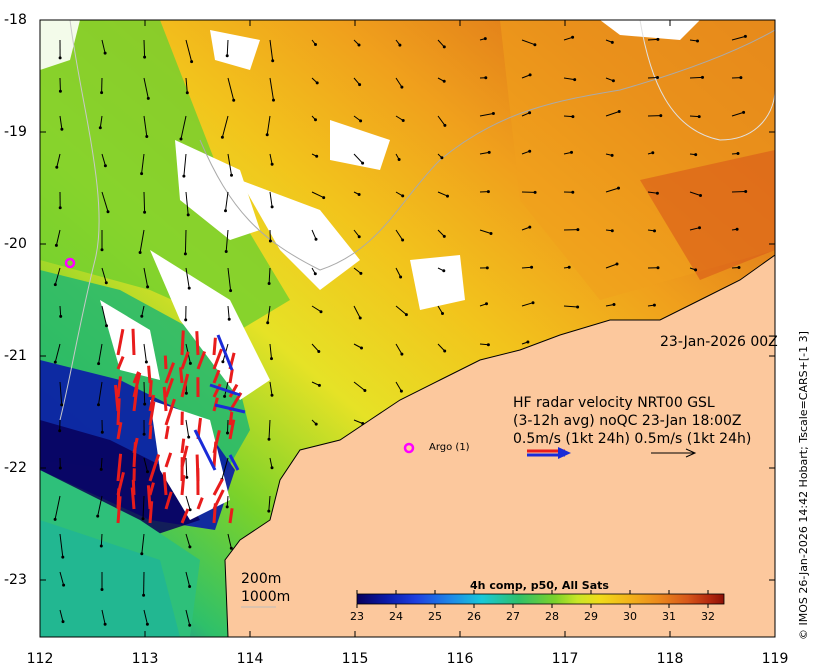 Image resolution: width=819 pixels, height=672 pixels. Describe the element at coordinates (15, 244) in the screenshot. I see `lat-tick: -20` at that location.